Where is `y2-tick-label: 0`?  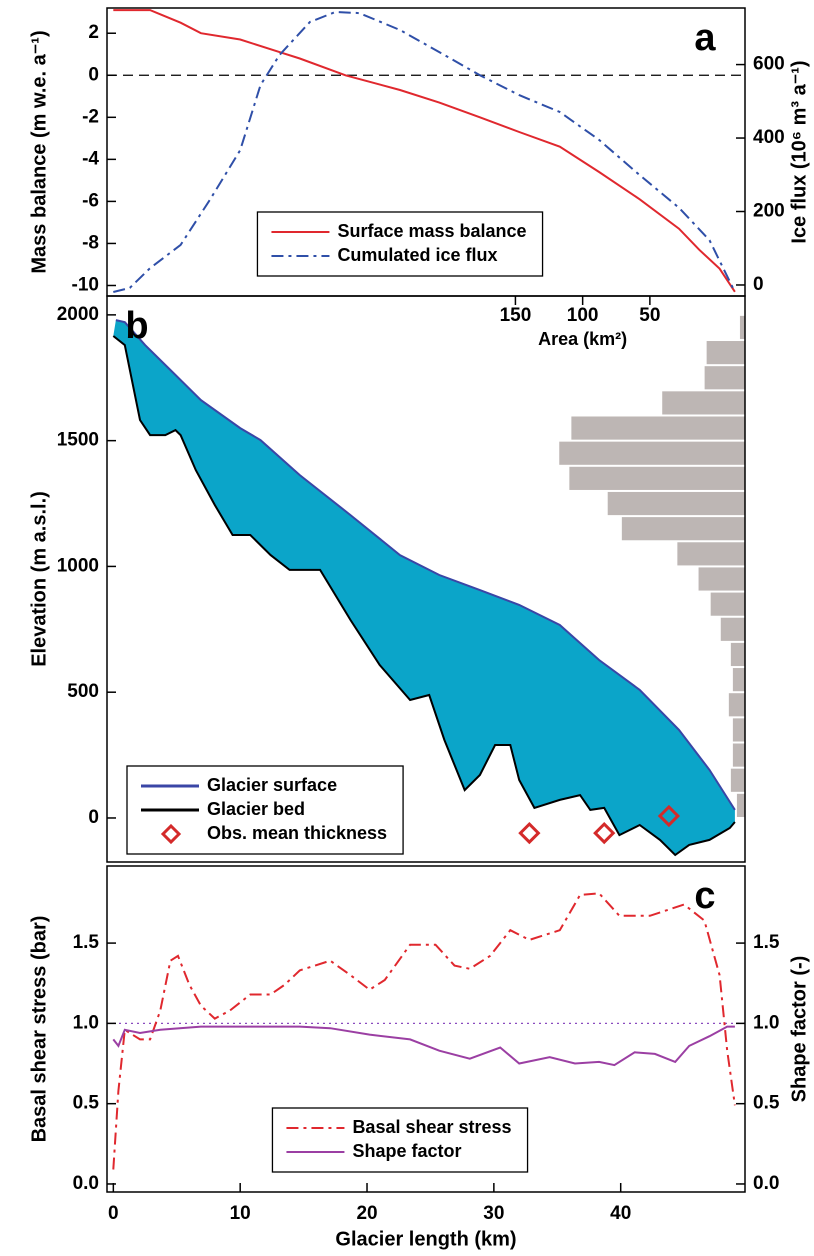 y2-tick-label: 0 is located at coordinates (758, 284).